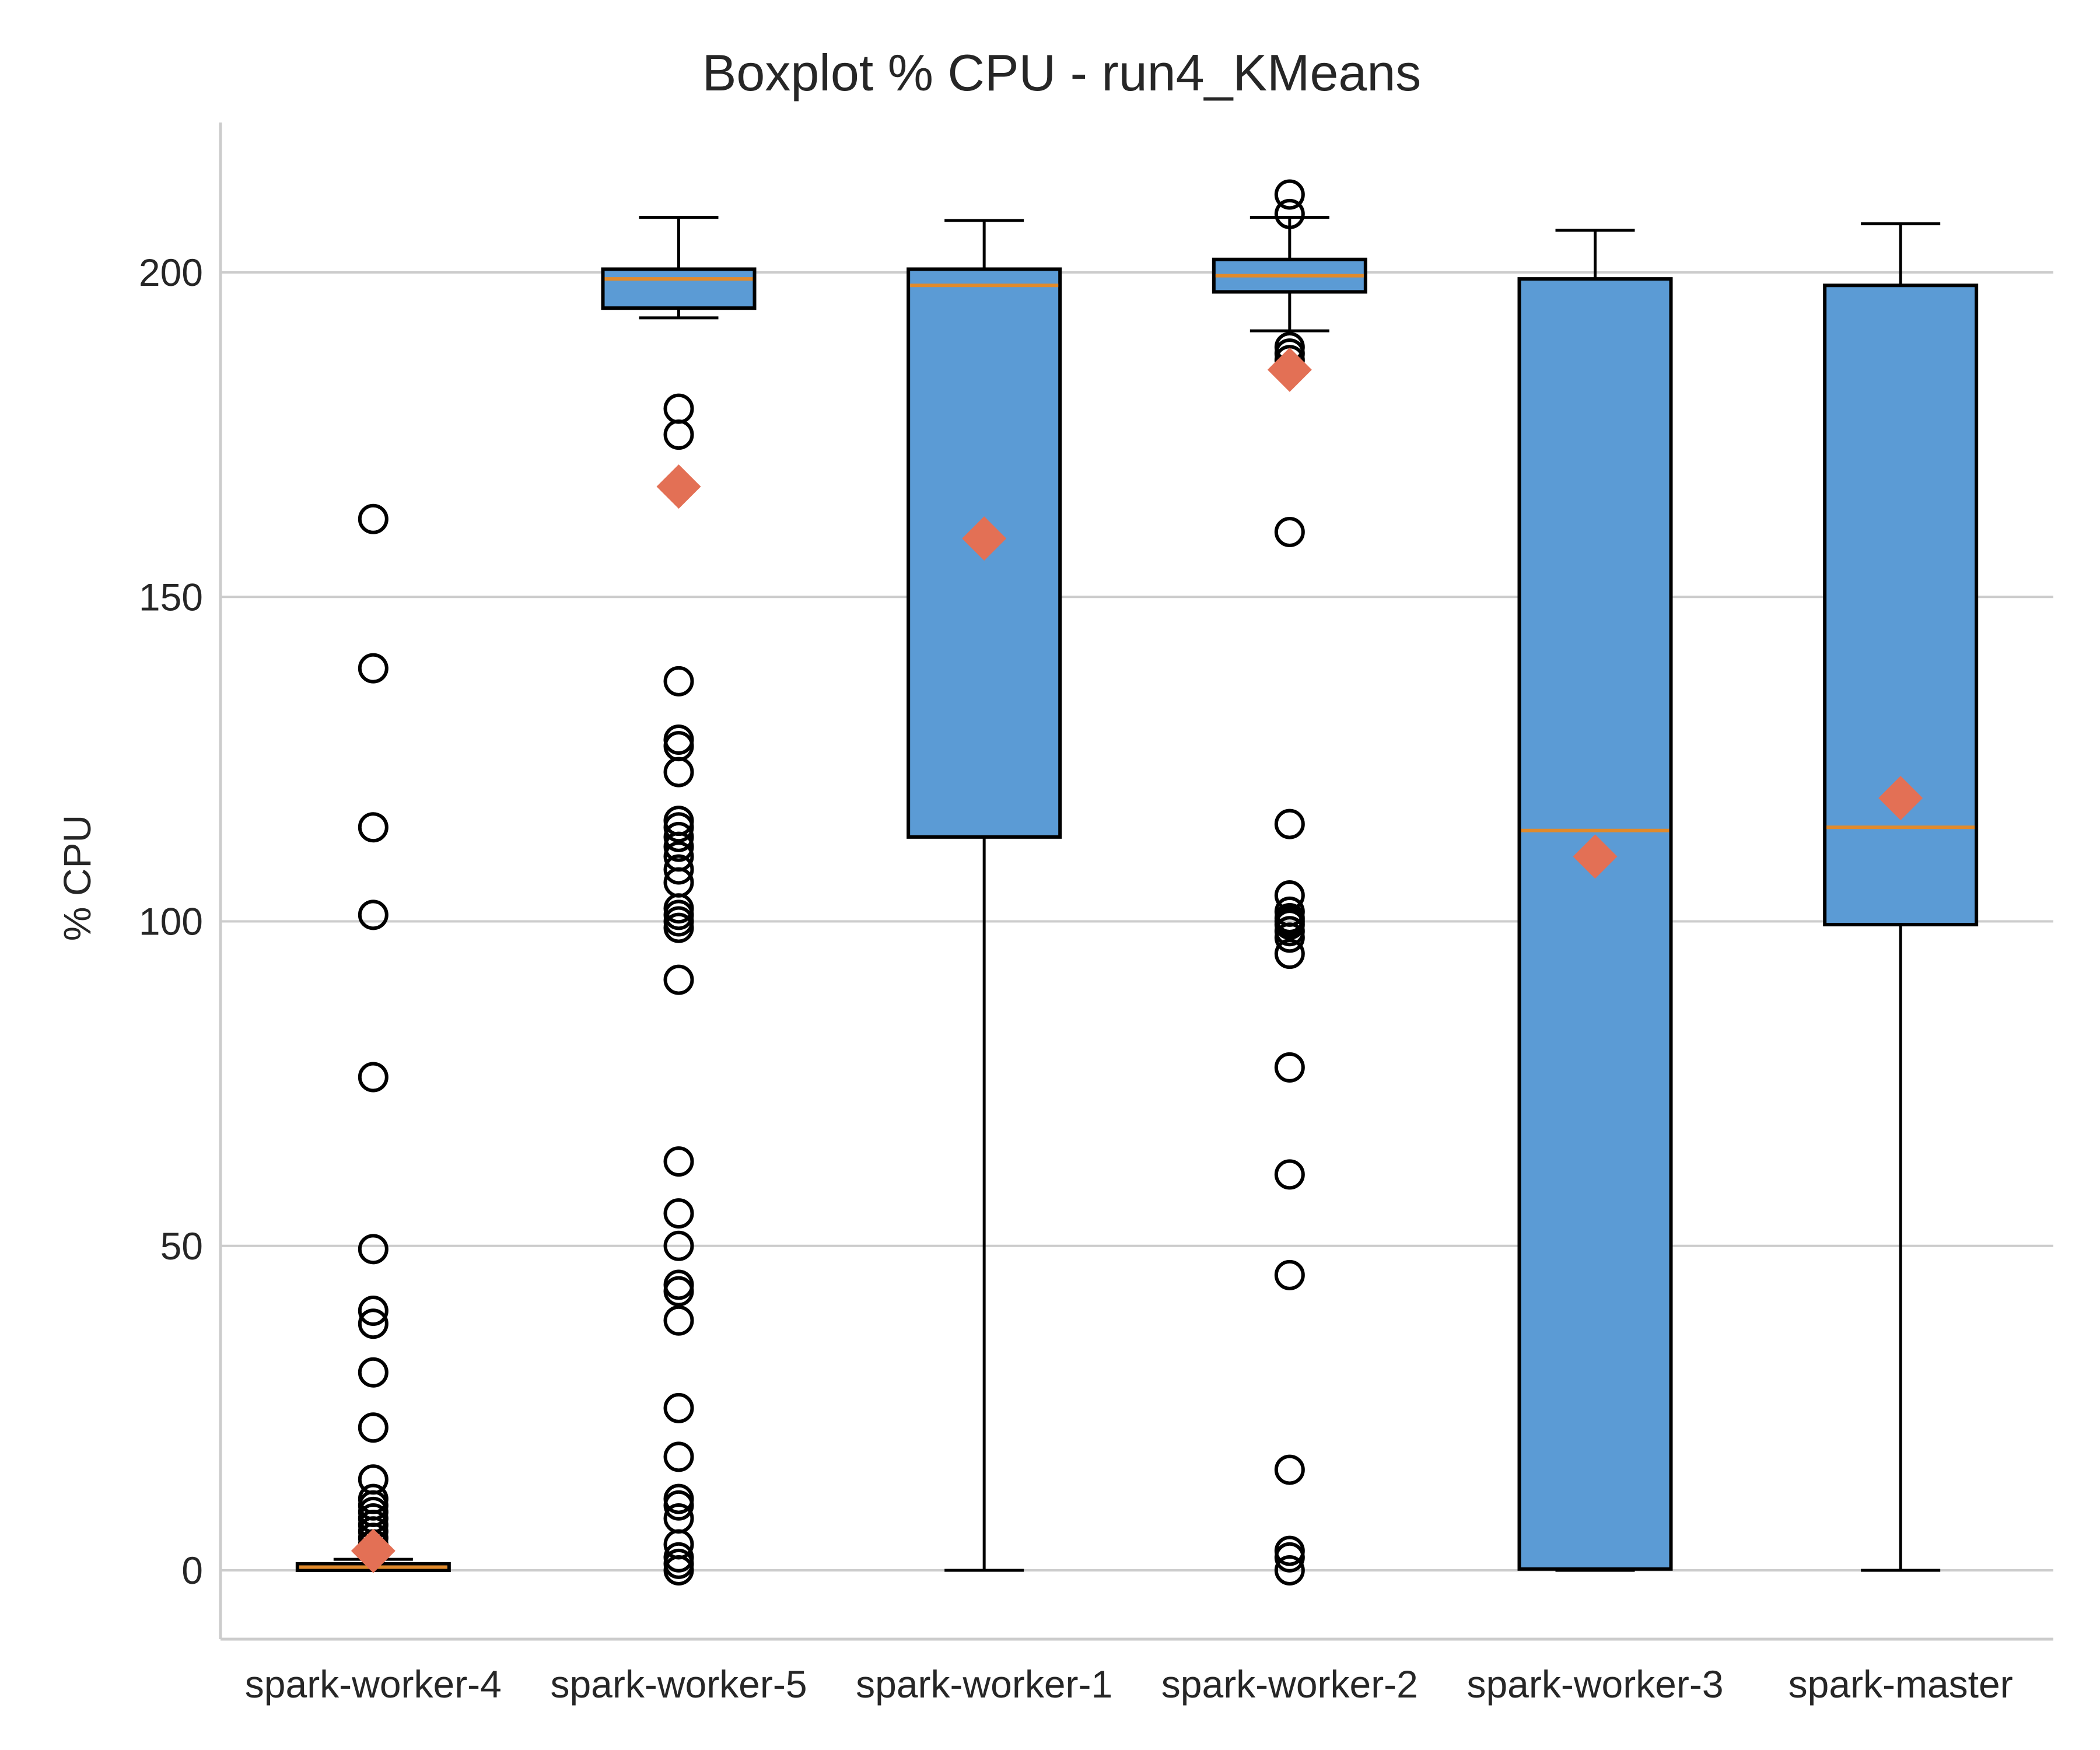  Describe the element at coordinates (1901, 897) in the screenshot. I see `box-group-spark-master` at that location.